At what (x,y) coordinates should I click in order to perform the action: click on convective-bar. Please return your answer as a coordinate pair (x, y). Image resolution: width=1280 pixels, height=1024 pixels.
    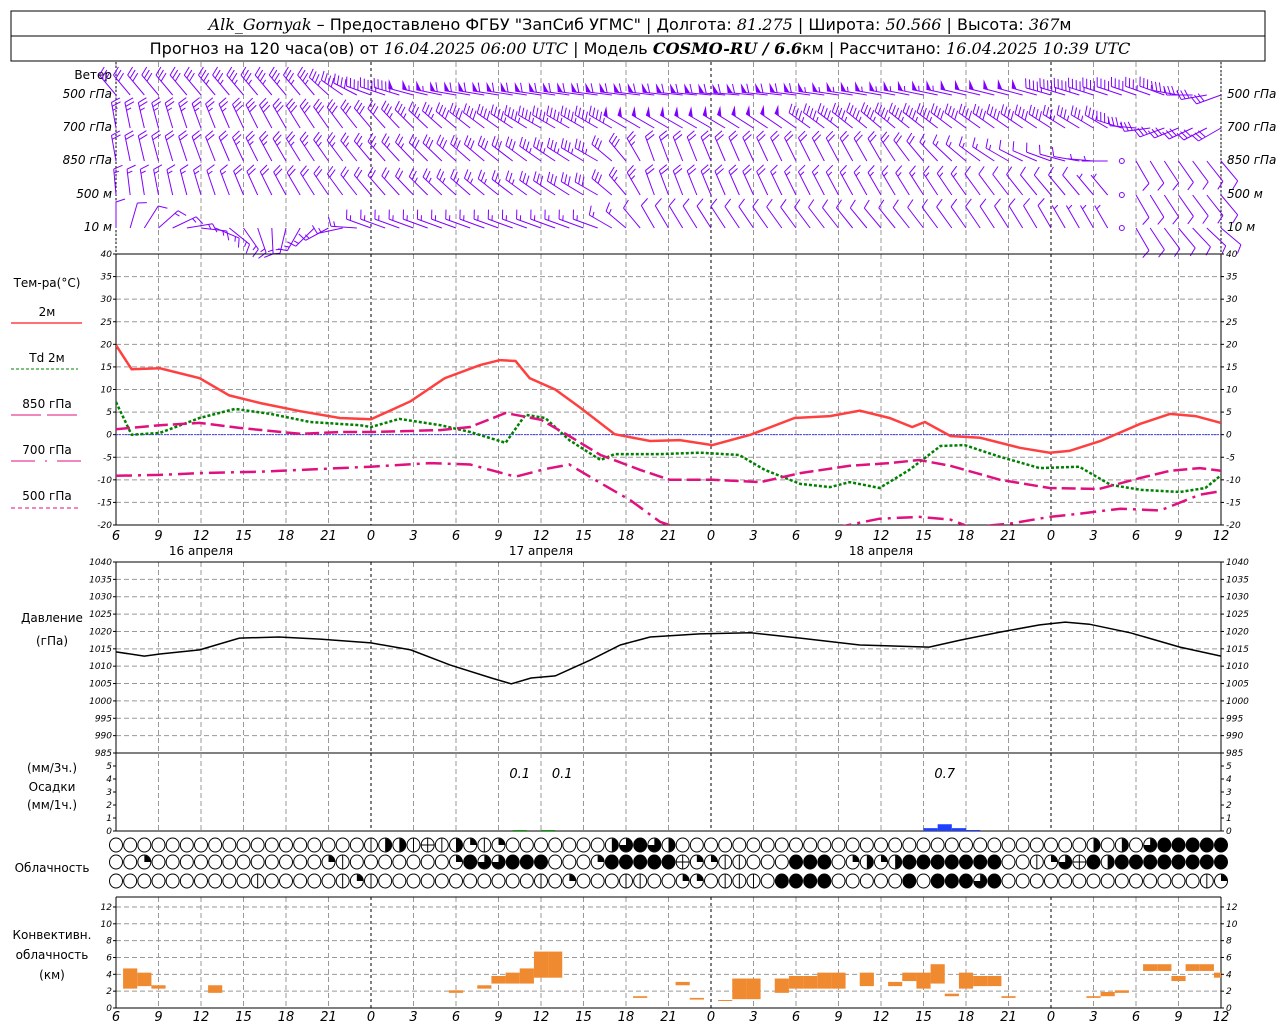
    Looking at the image, I should click on (781, 985).